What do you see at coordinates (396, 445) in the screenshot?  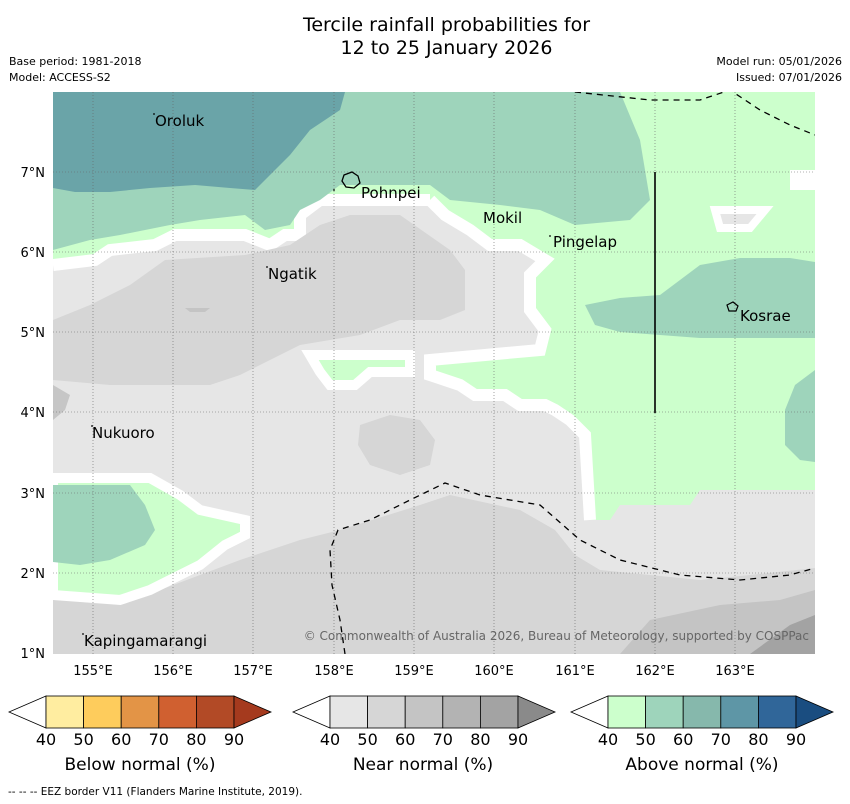 I see `near-normal-50-spot` at bounding box center [396, 445].